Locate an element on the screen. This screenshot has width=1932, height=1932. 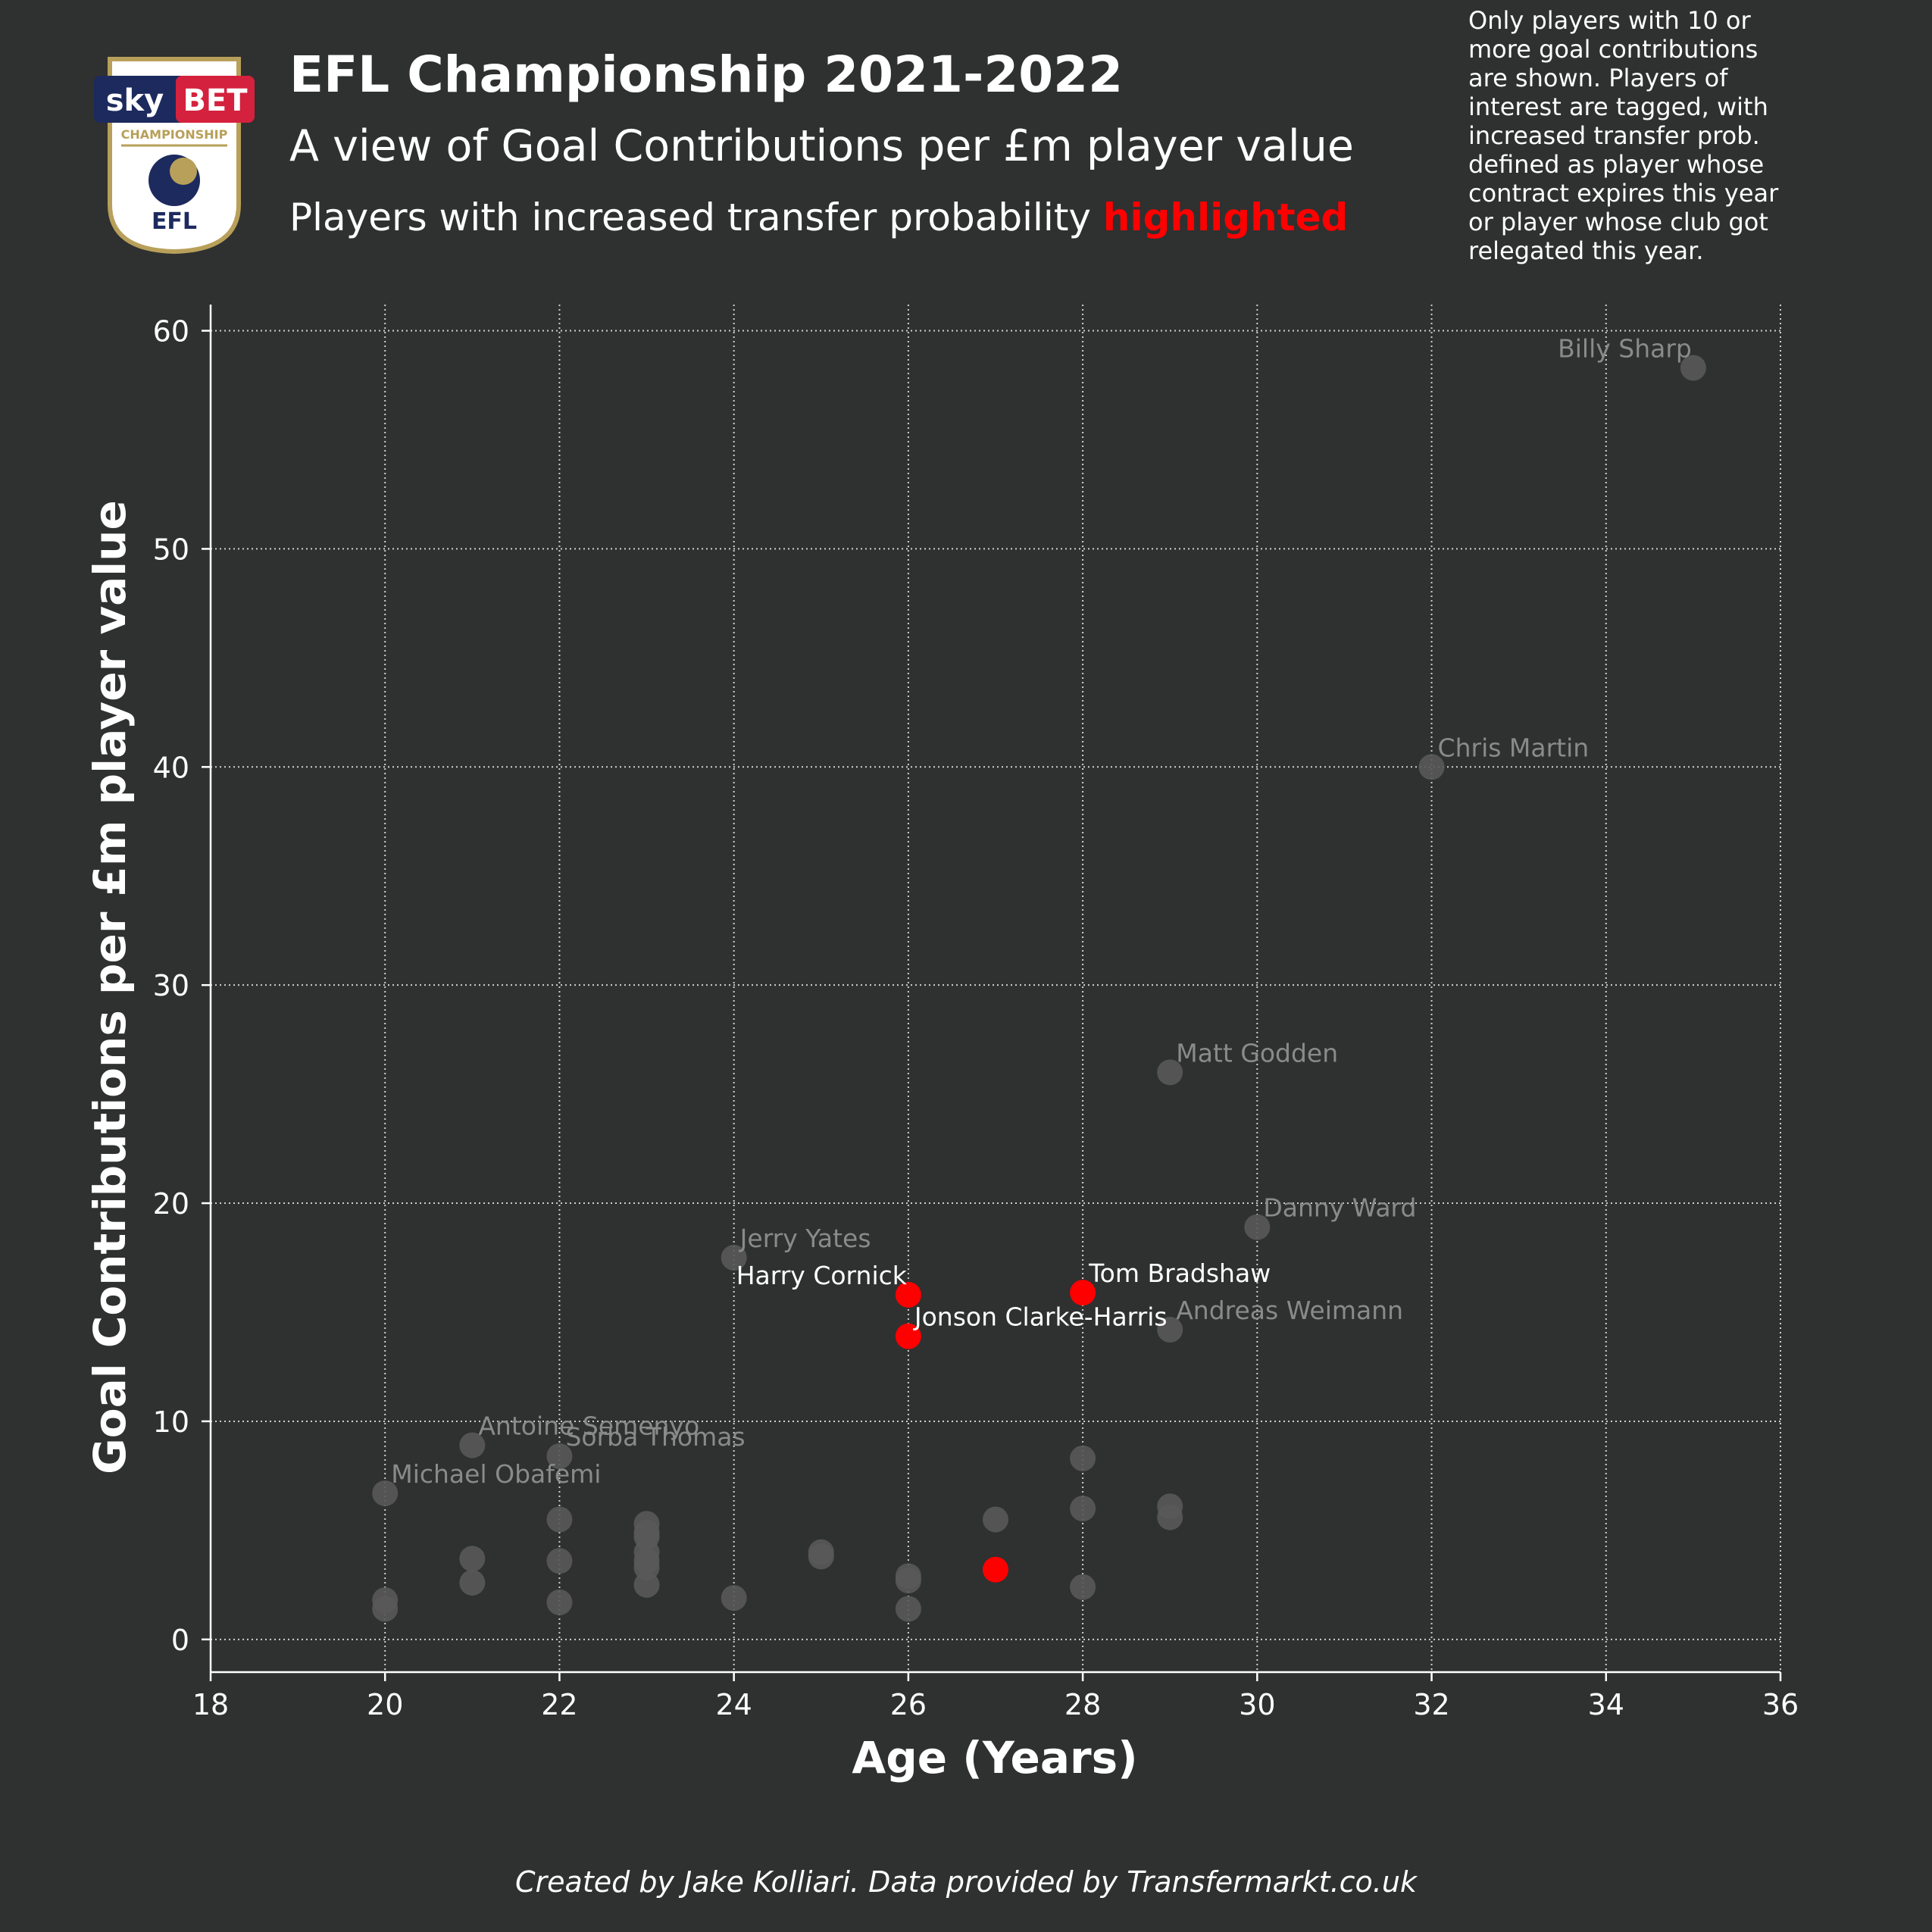
note-line: relegated this year. is located at coordinates (1586, 251).